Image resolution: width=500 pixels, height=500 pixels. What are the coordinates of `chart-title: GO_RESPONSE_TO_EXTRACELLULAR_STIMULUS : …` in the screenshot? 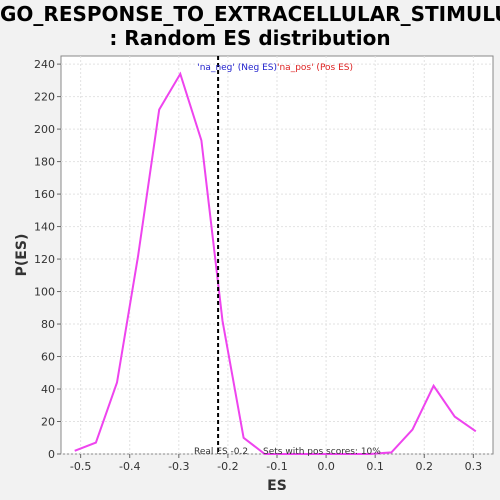 It's located at (250, 26).